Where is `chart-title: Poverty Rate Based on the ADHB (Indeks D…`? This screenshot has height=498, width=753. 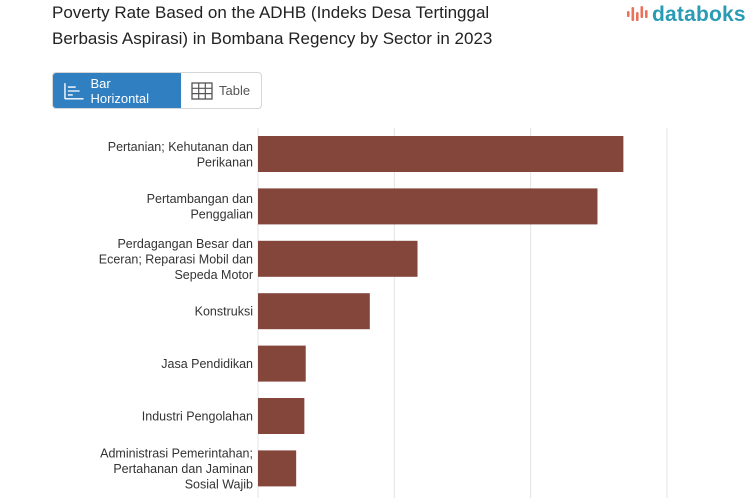 chart-title: Poverty Rate Based on the ADHB (Indeks D… is located at coordinates (312, 26).